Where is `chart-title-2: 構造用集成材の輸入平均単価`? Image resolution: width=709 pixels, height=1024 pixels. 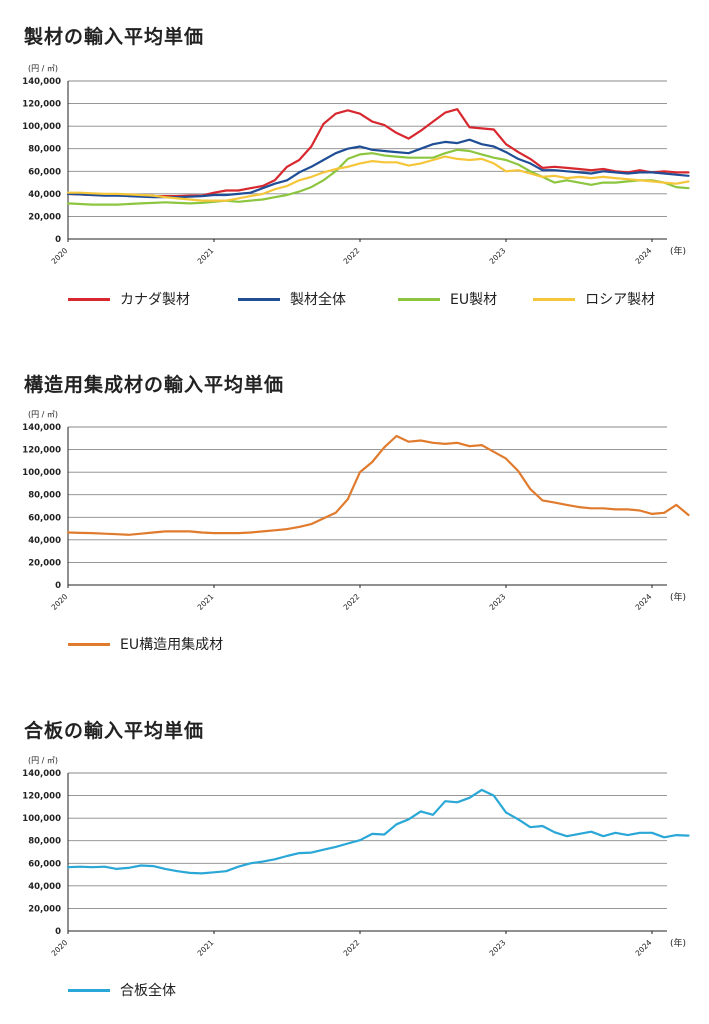
chart-title-2: 構造用集成材の輸入平均単価 is located at coordinates (154, 385).